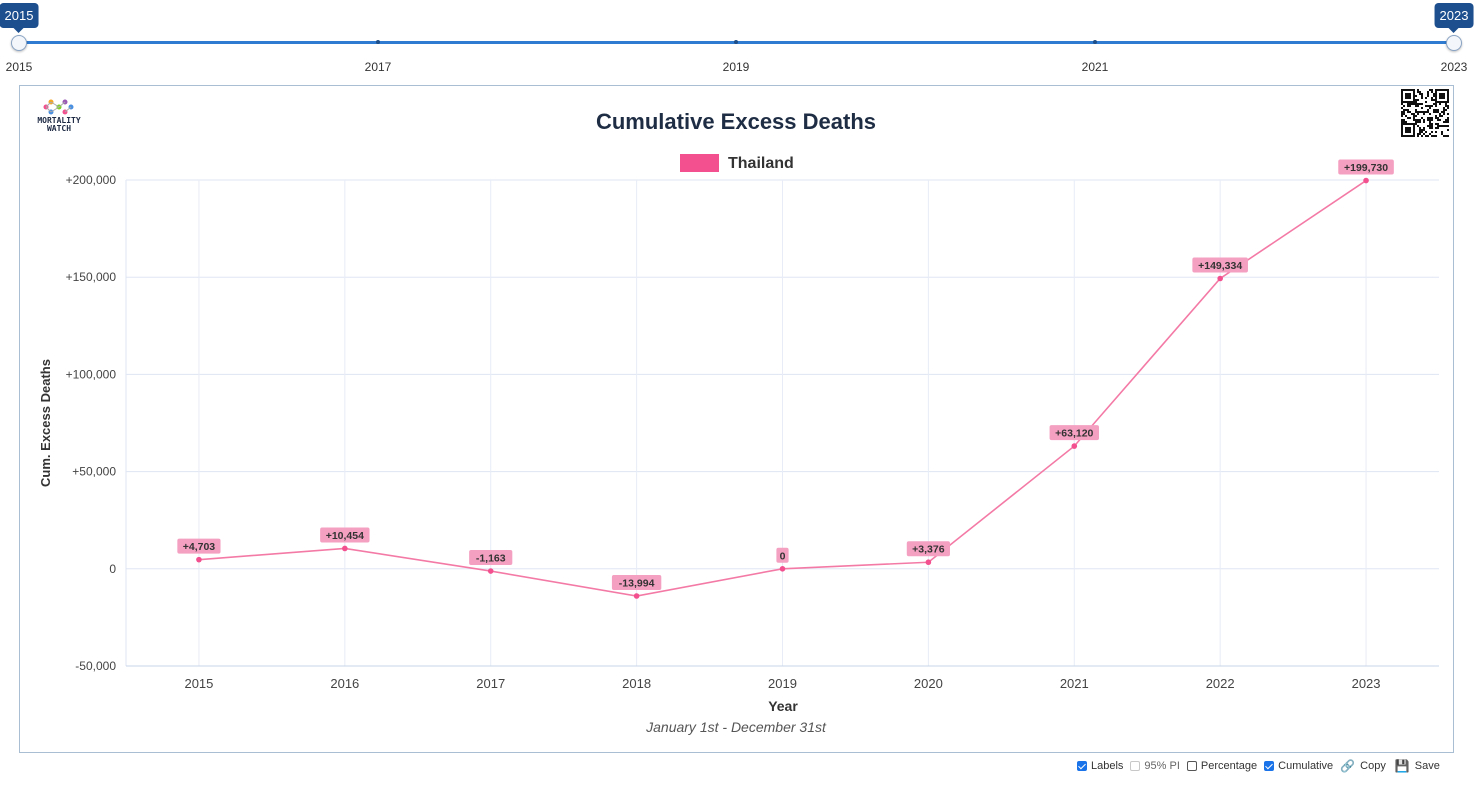 This screenshot has width=1483, height=785. Describe the element at coordinates (1417, 766) in the screenshot. I see `save-button: 💾 Save` at that location.